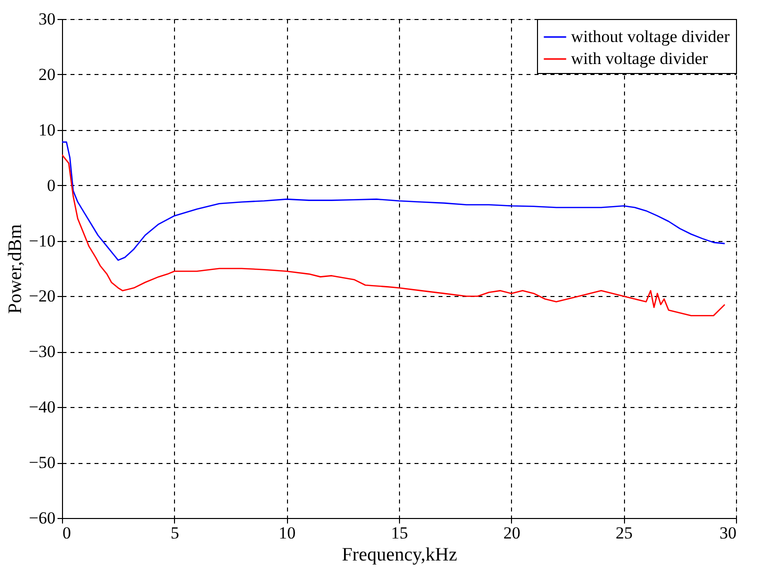 This screenshot has width=783, height=577. I want to click on x-axis-title: Frequency,kHz, so click(400, 555).